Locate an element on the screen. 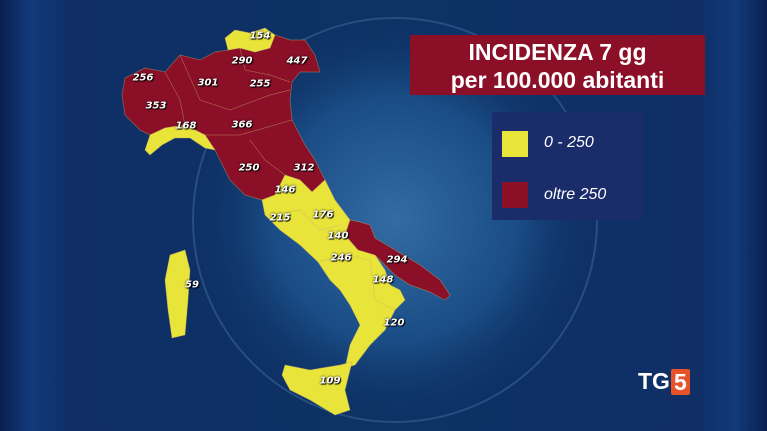  region-value: 447 is located at coordinates (297, 61).